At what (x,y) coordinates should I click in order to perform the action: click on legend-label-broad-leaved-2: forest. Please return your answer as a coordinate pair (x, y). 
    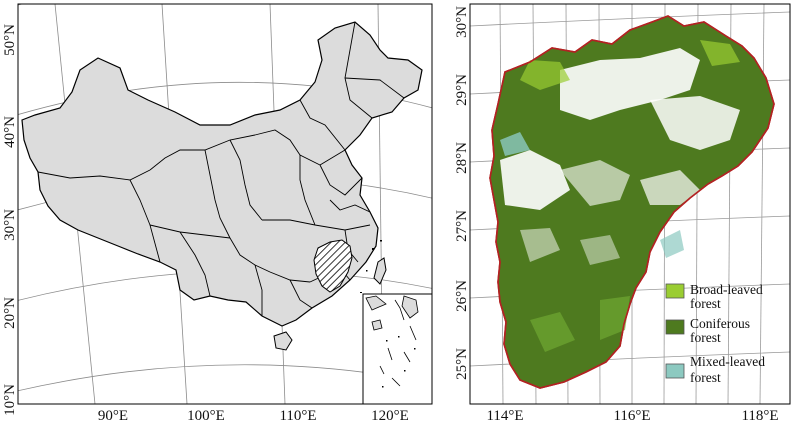
    Looking at the image, I should click on (705, 303).